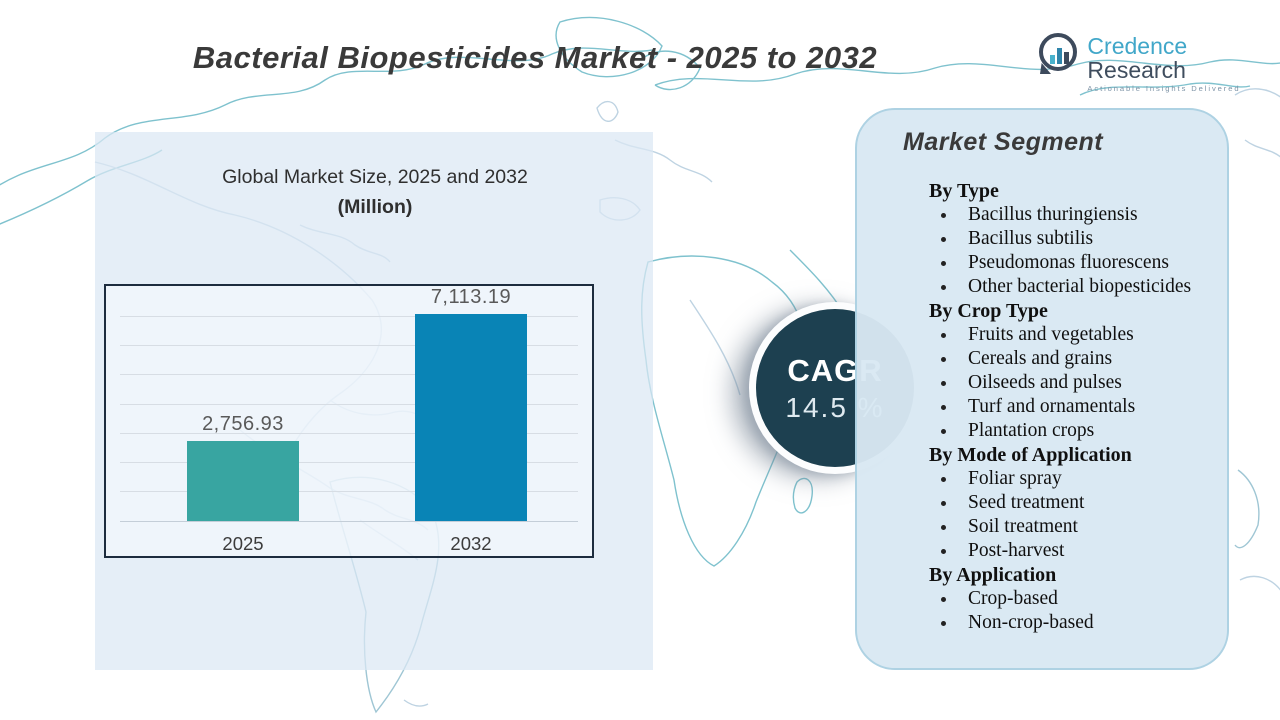 This screenshot has height=720, width=1280. Describe the element at coordinates (1026, 502) in the screenshot. I see `segment-item-label: Seed treatment` at that location.